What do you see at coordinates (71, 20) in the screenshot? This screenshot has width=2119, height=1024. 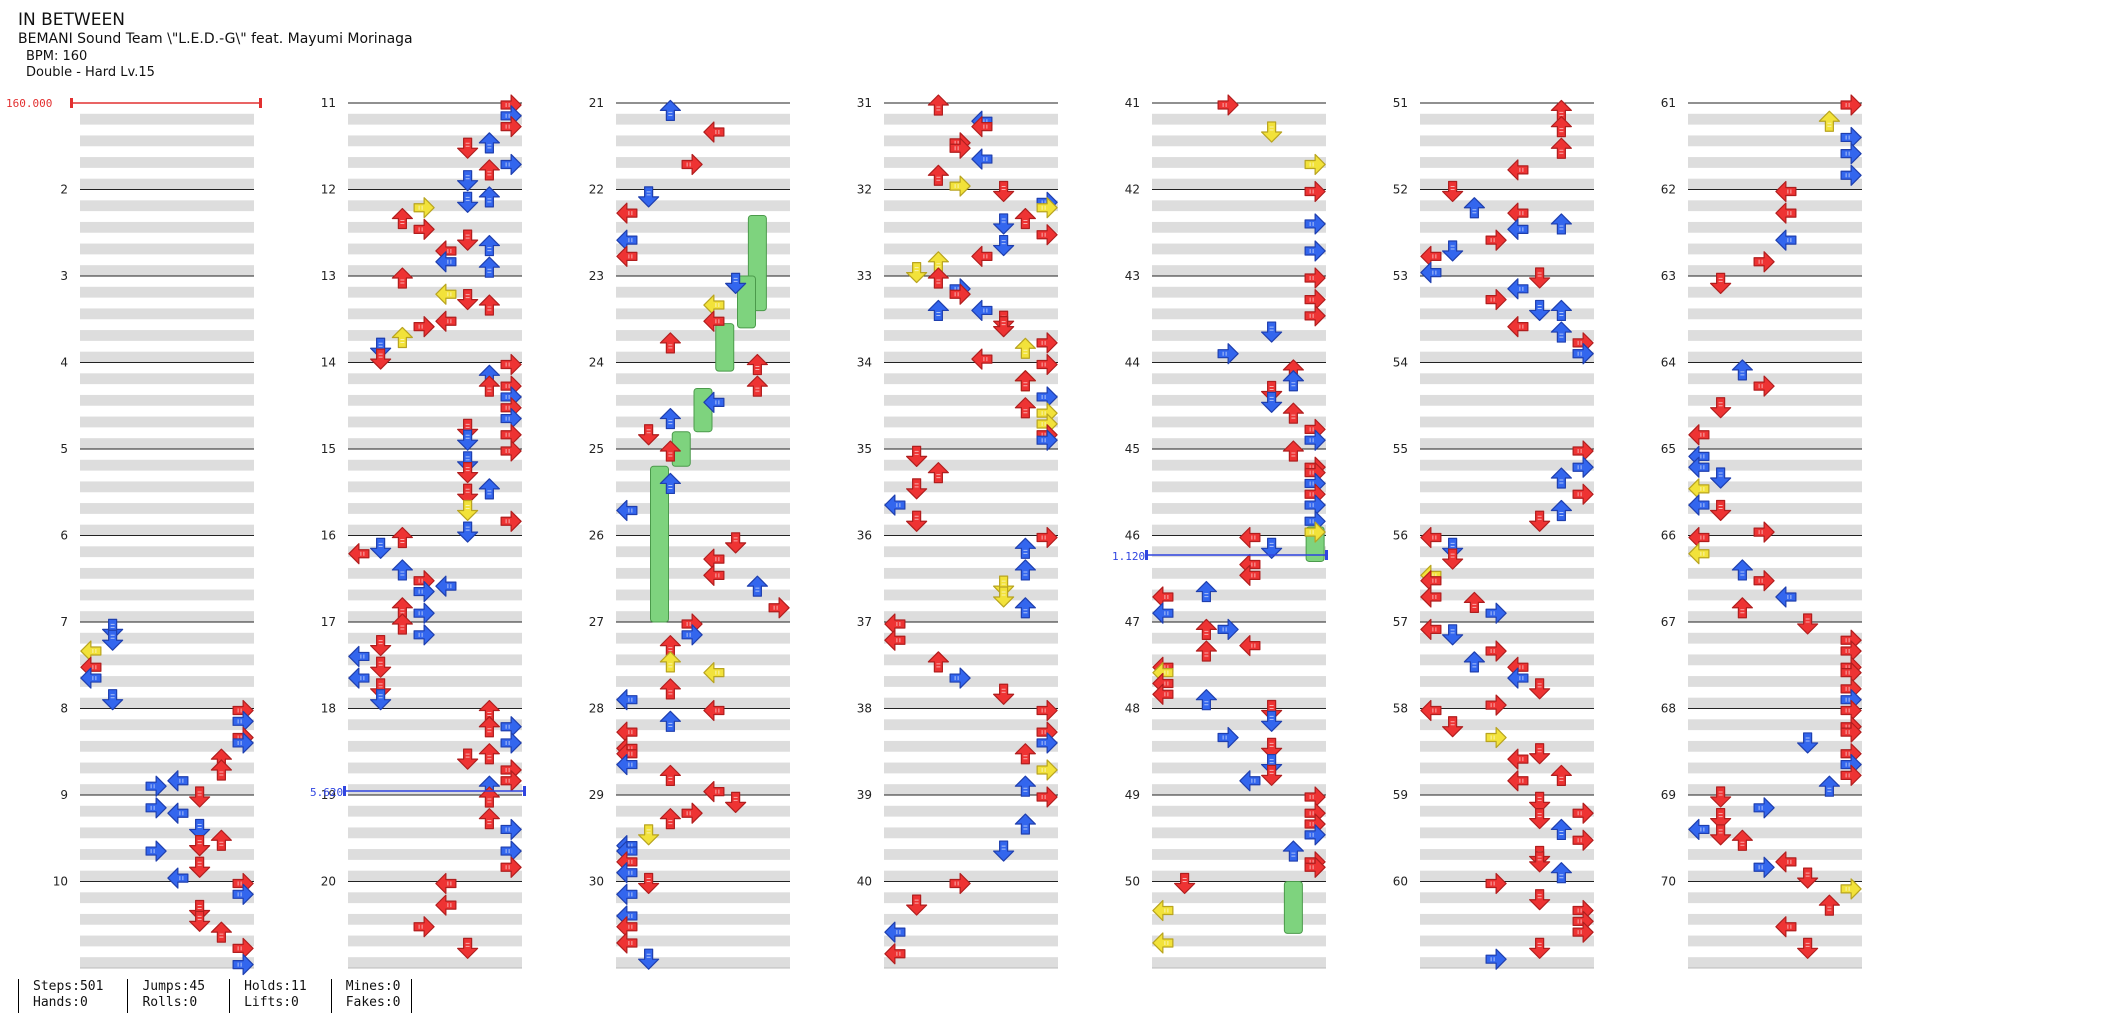 I see `song-title: IN BETWEEN` at bounding box center [71, 20].